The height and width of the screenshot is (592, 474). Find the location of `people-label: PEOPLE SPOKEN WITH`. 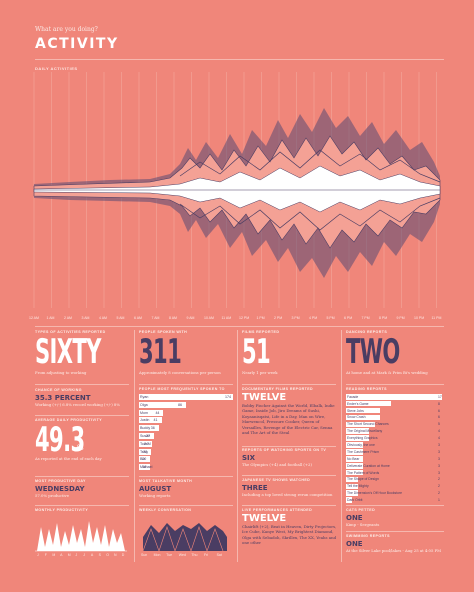

people-label: PEOPLE SPOKEN WITH is located at coordinates (163, 332).